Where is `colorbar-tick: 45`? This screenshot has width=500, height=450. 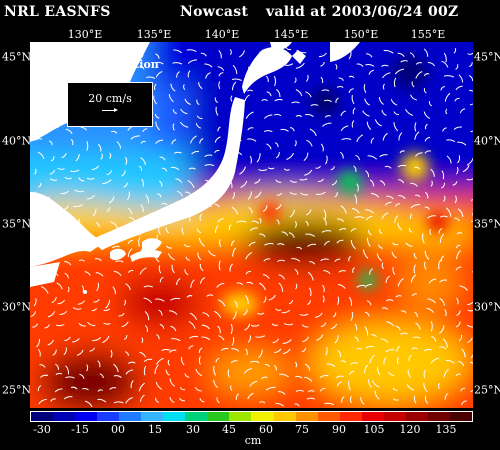 colorbar-tick: 45 is located at coordinates (229, 429).